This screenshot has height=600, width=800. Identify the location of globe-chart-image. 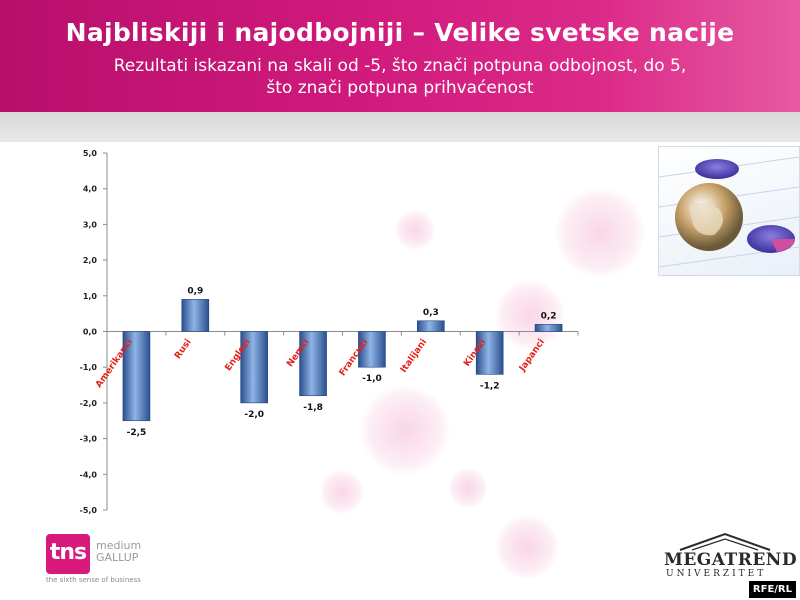
(729, 211).